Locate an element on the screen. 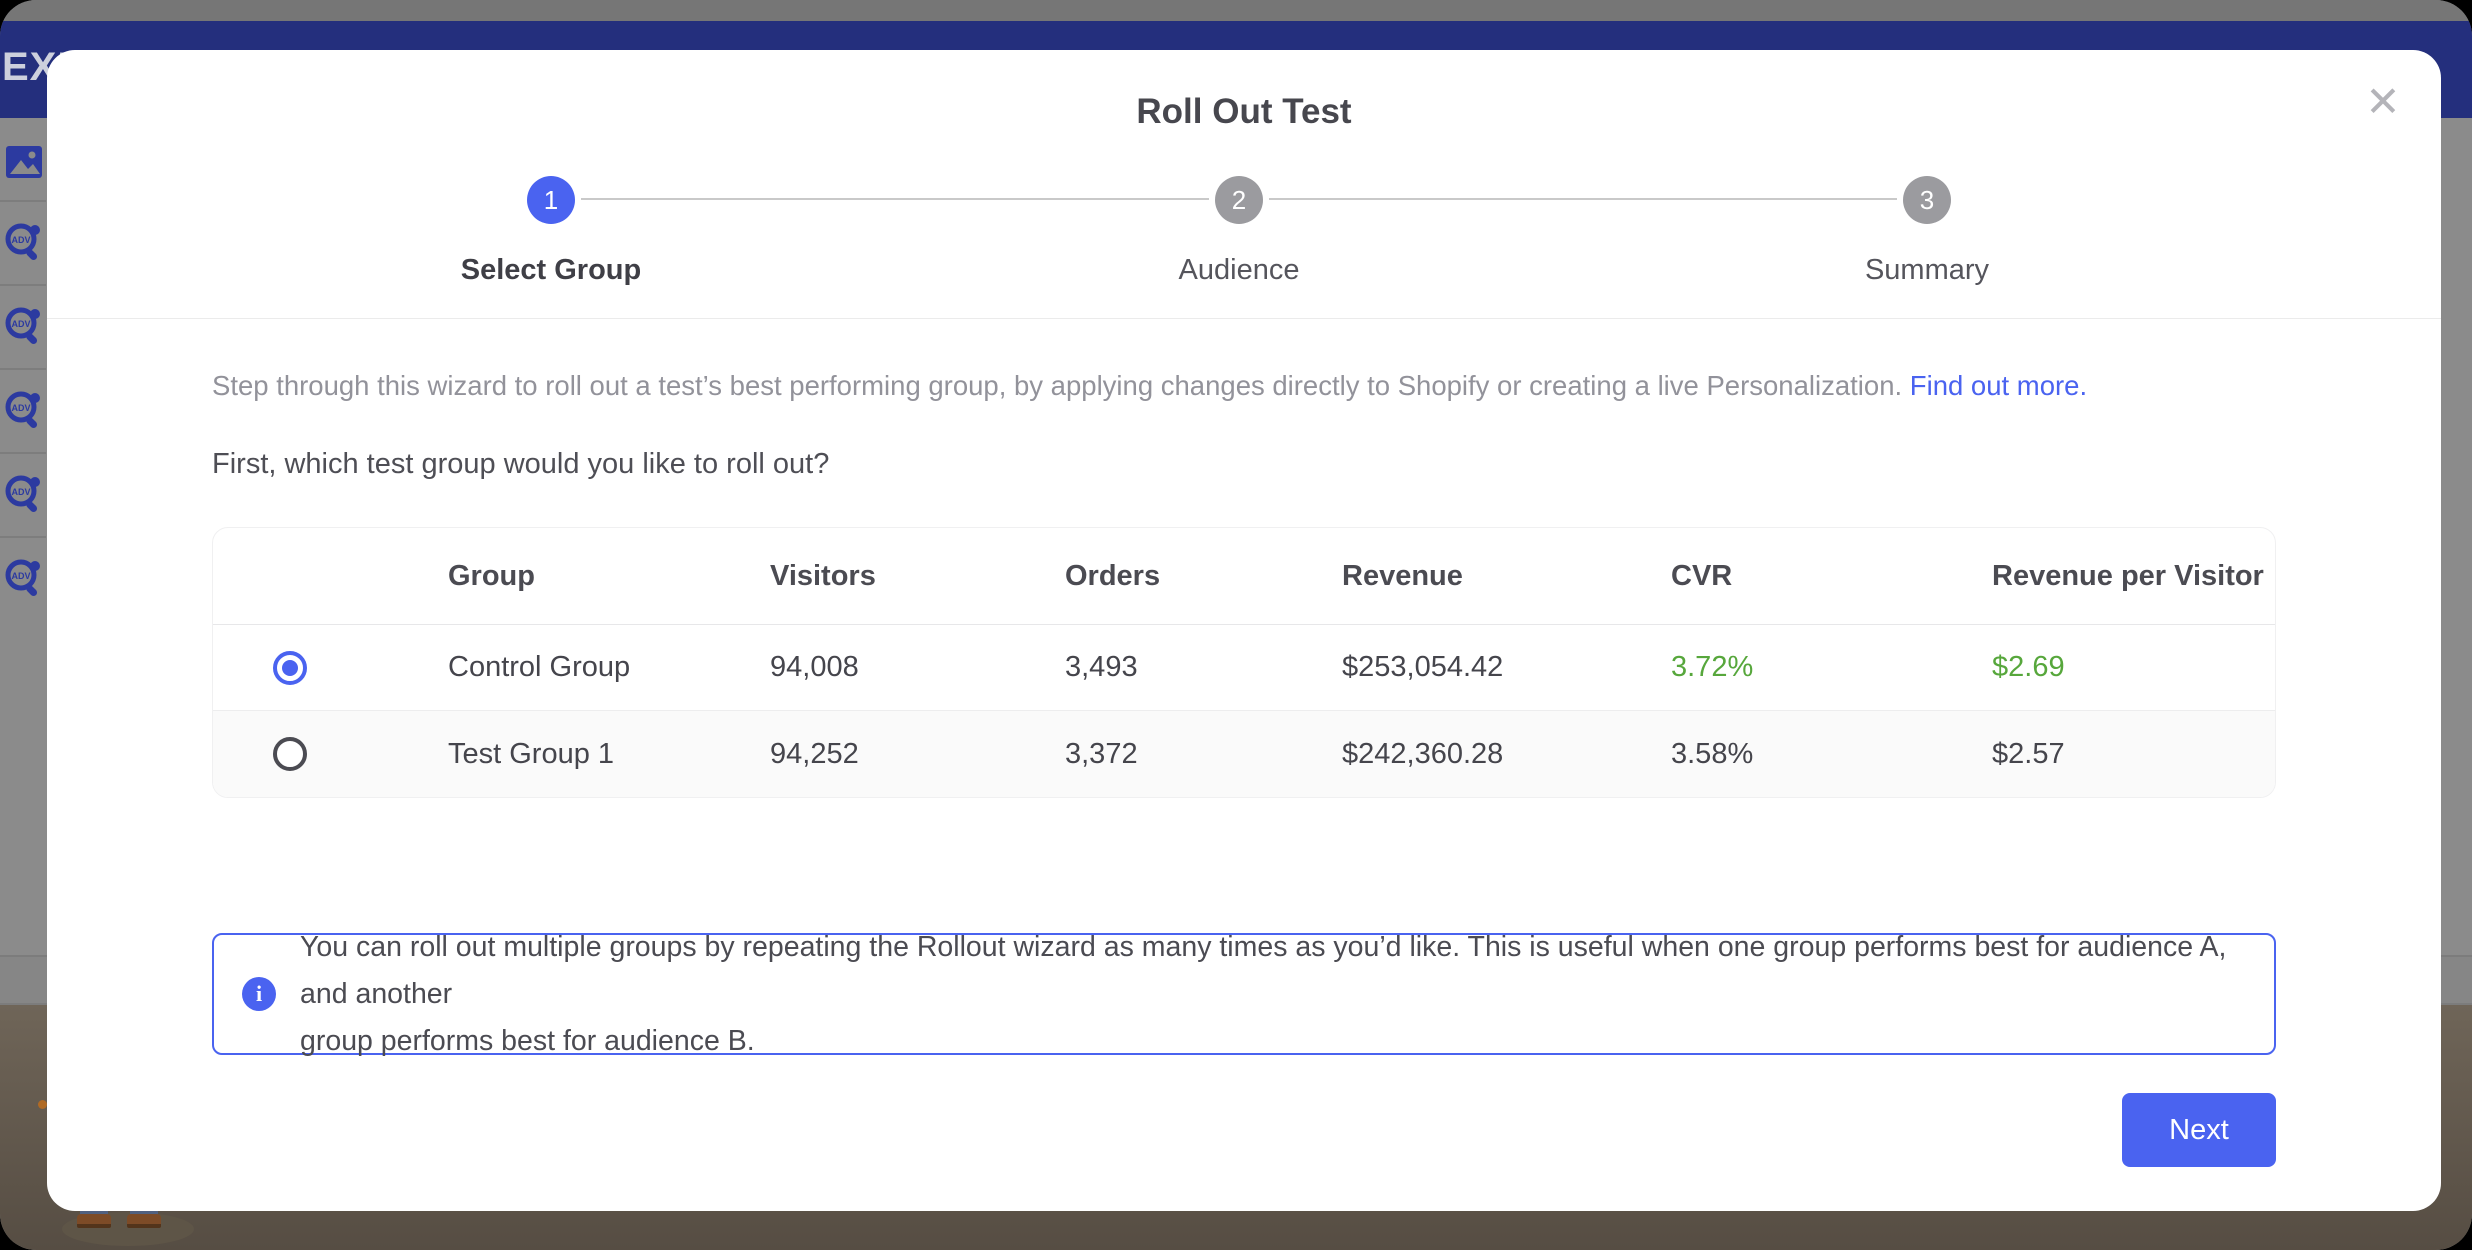 The image size is (2472, 1250). cell-group-name: Test Group 1 is located at coordinates (531, 753).